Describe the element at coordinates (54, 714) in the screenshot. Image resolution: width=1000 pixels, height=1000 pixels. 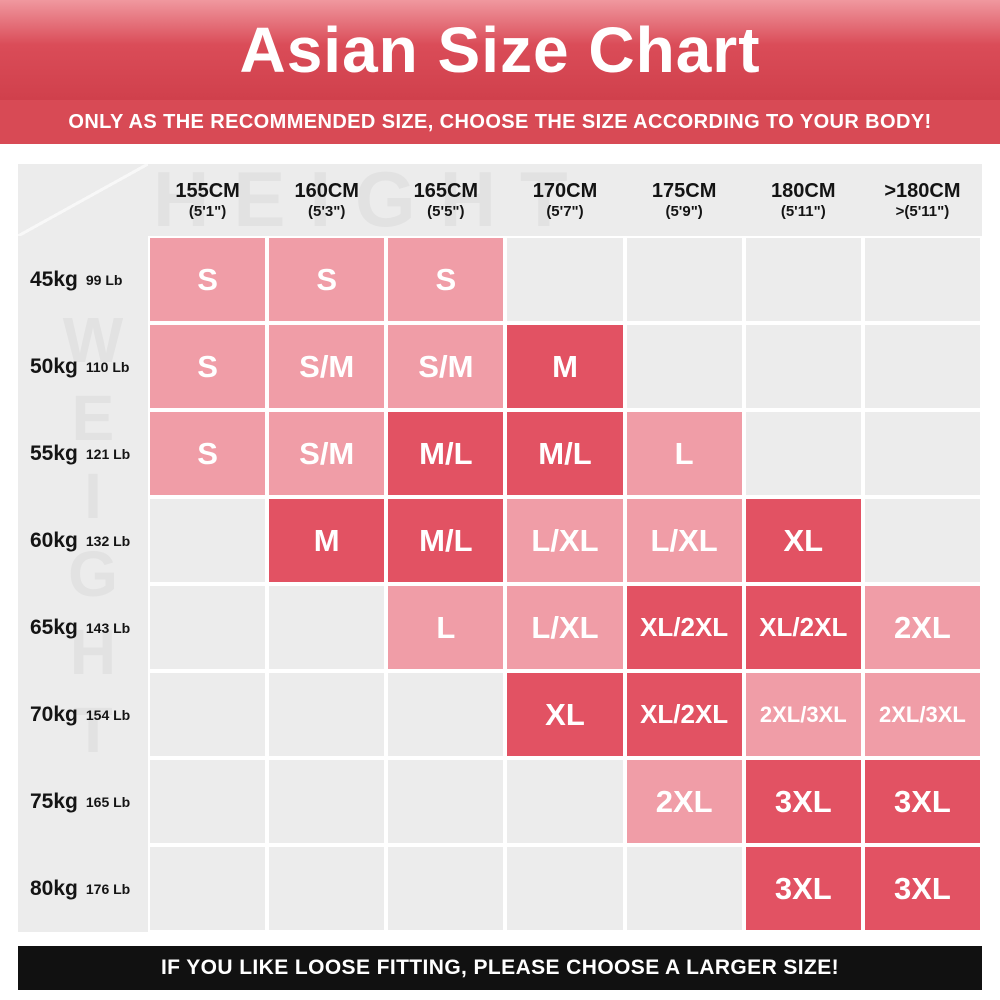
I see `weight-kg: 70kg` at that location.